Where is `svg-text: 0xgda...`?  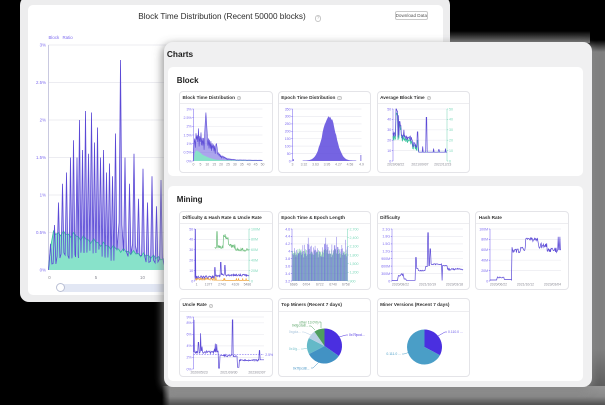 svg-text: 0xgda... is located at coordinates (295, 332).